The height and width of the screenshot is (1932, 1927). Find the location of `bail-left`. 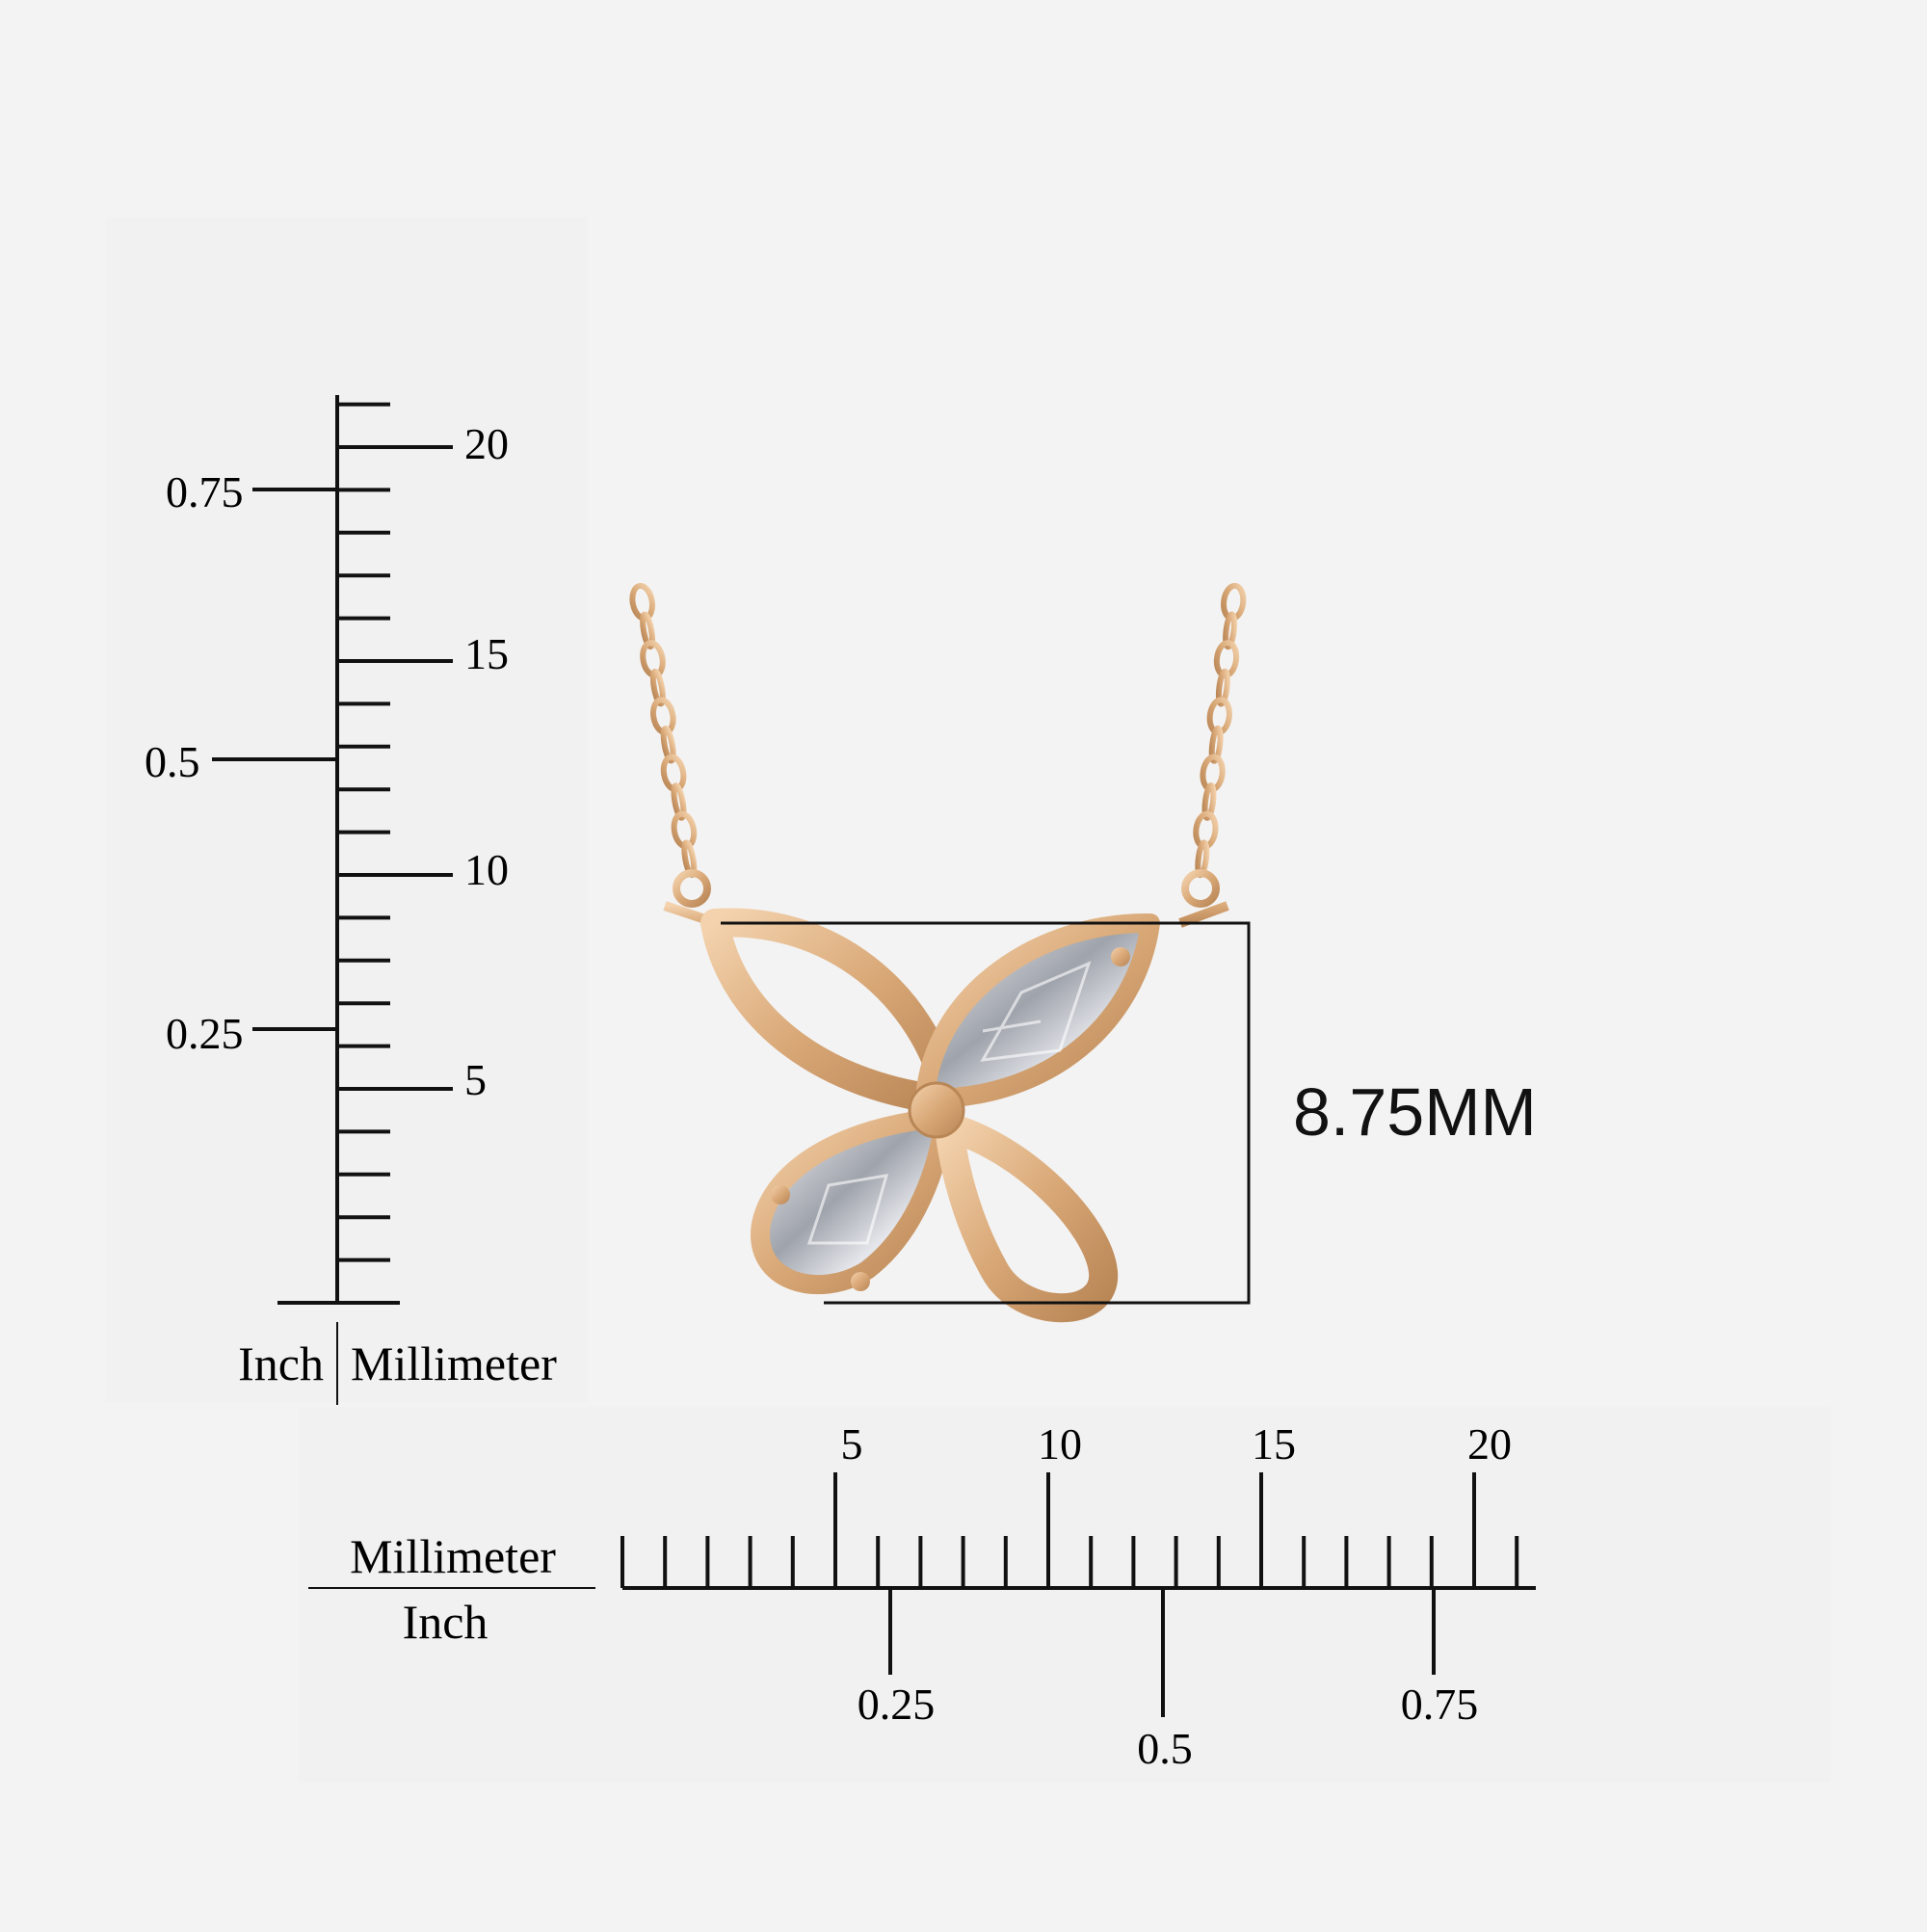

bail-left is located at coordinates (692, 888).